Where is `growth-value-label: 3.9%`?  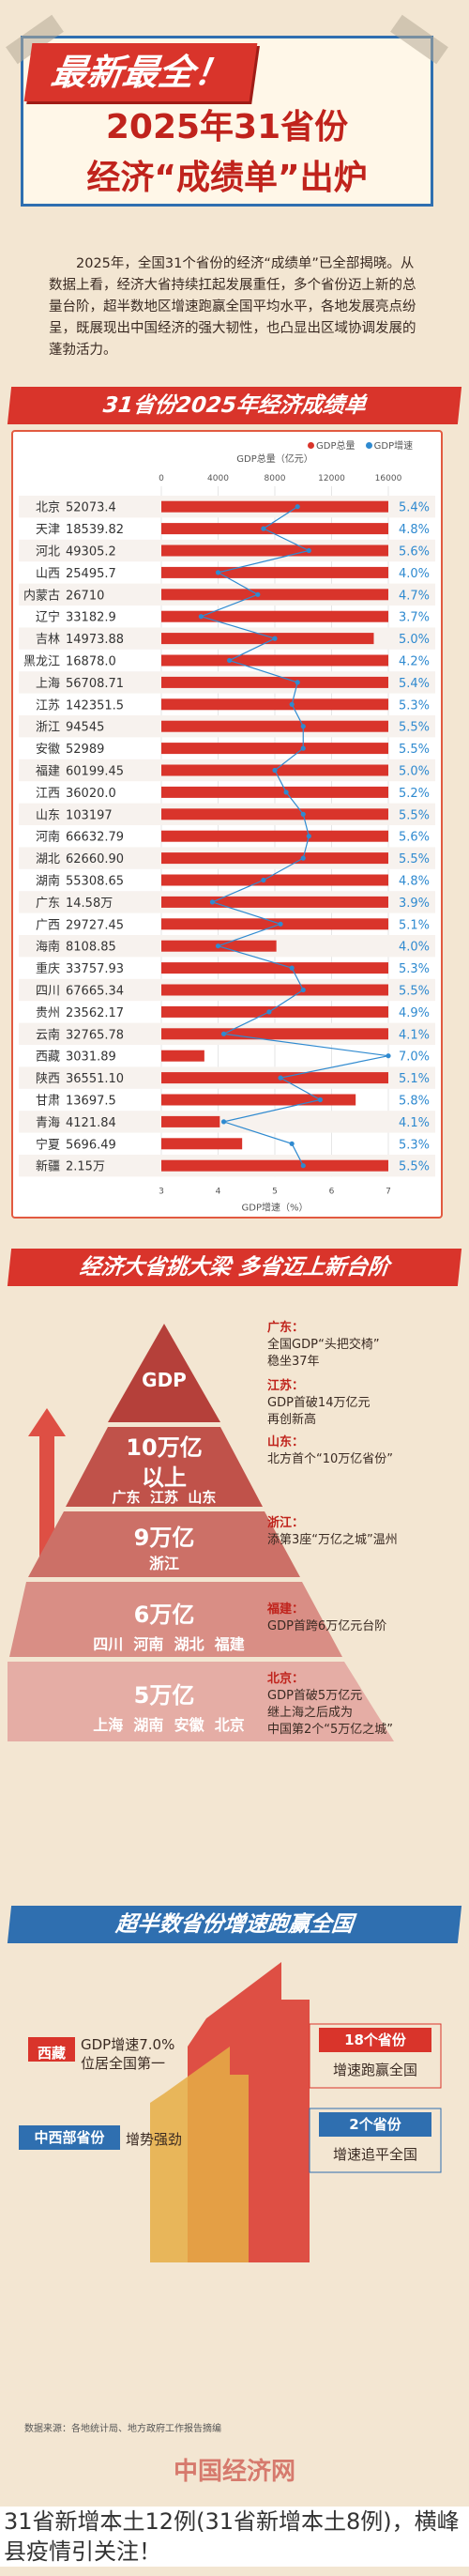 growth-value-label: 3.9% is located at coordinates (414, 904).